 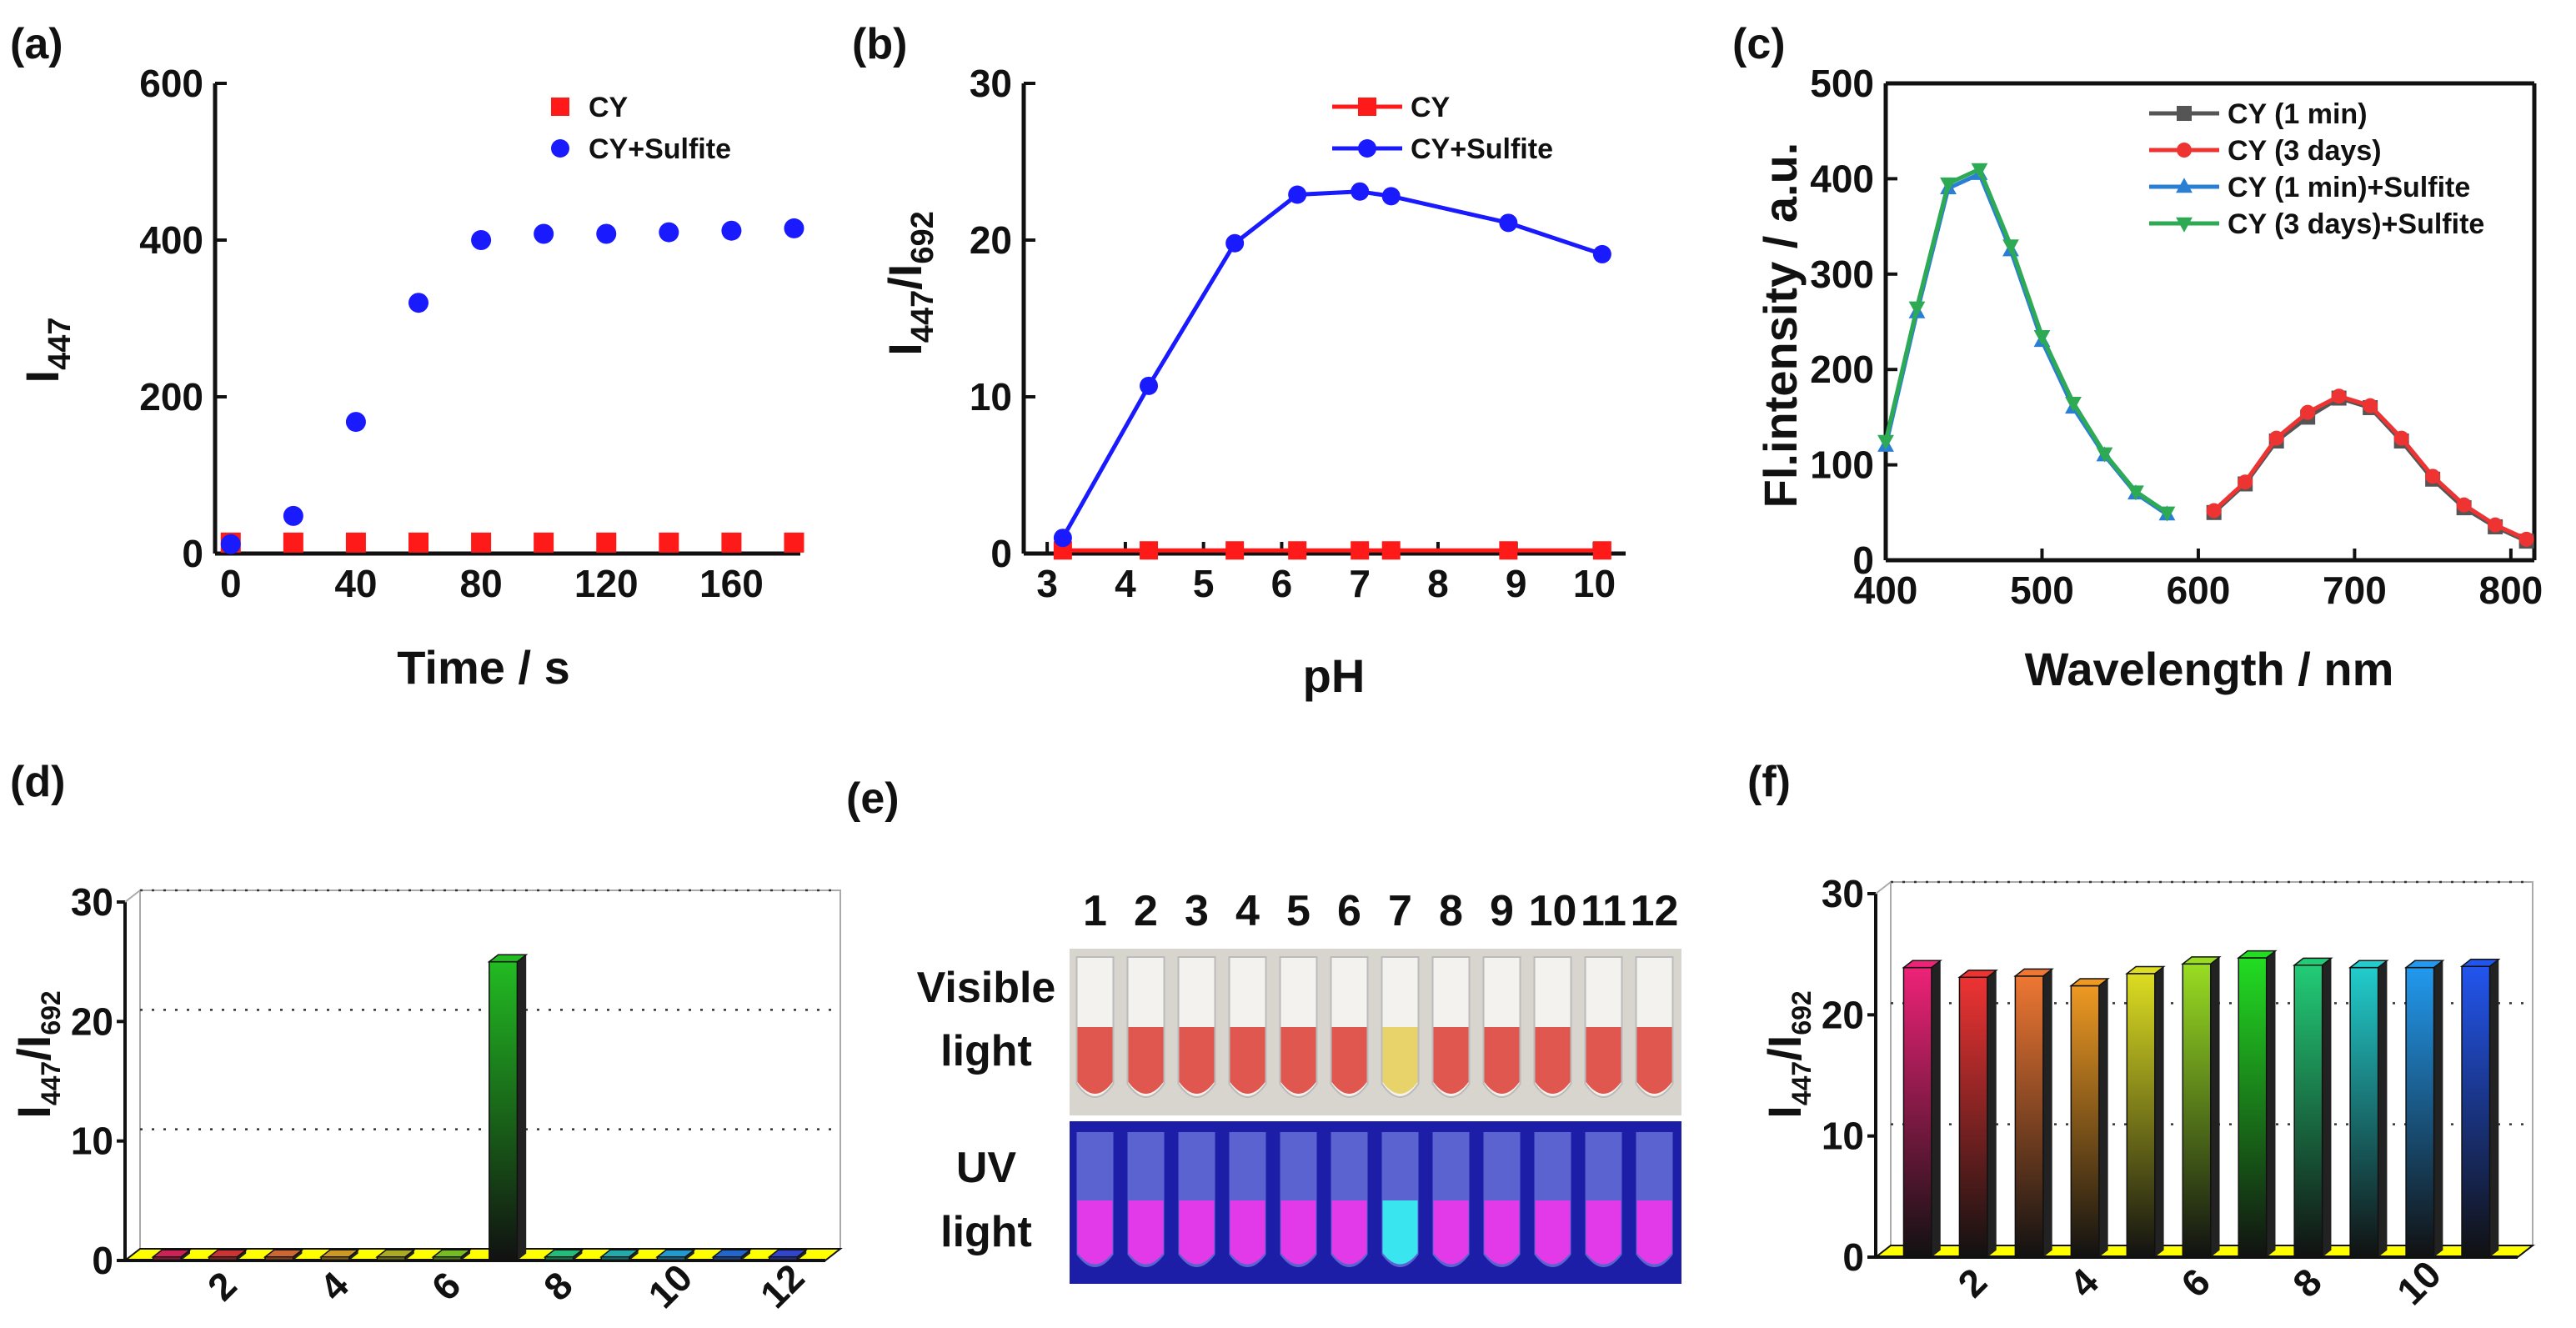 I want to click on vial-number: 6, so click(x=1349, y=911).